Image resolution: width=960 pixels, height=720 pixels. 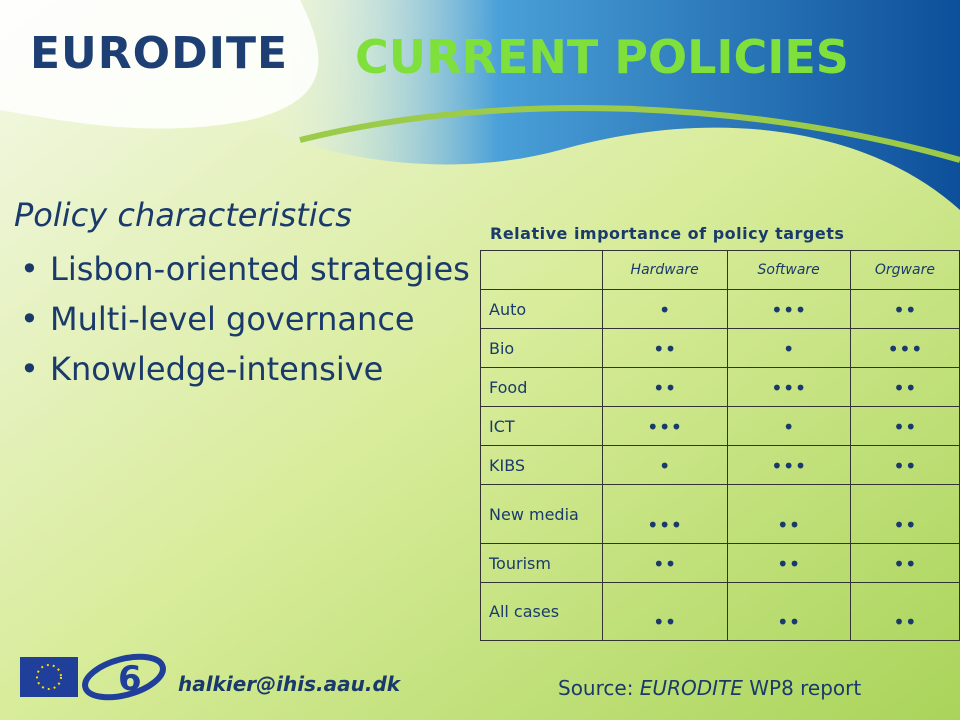 What do you see at coordinates (250, 369) in the screenshot?
I see `bullet: Knowledge-intensive` at bounding box center [250, 369].